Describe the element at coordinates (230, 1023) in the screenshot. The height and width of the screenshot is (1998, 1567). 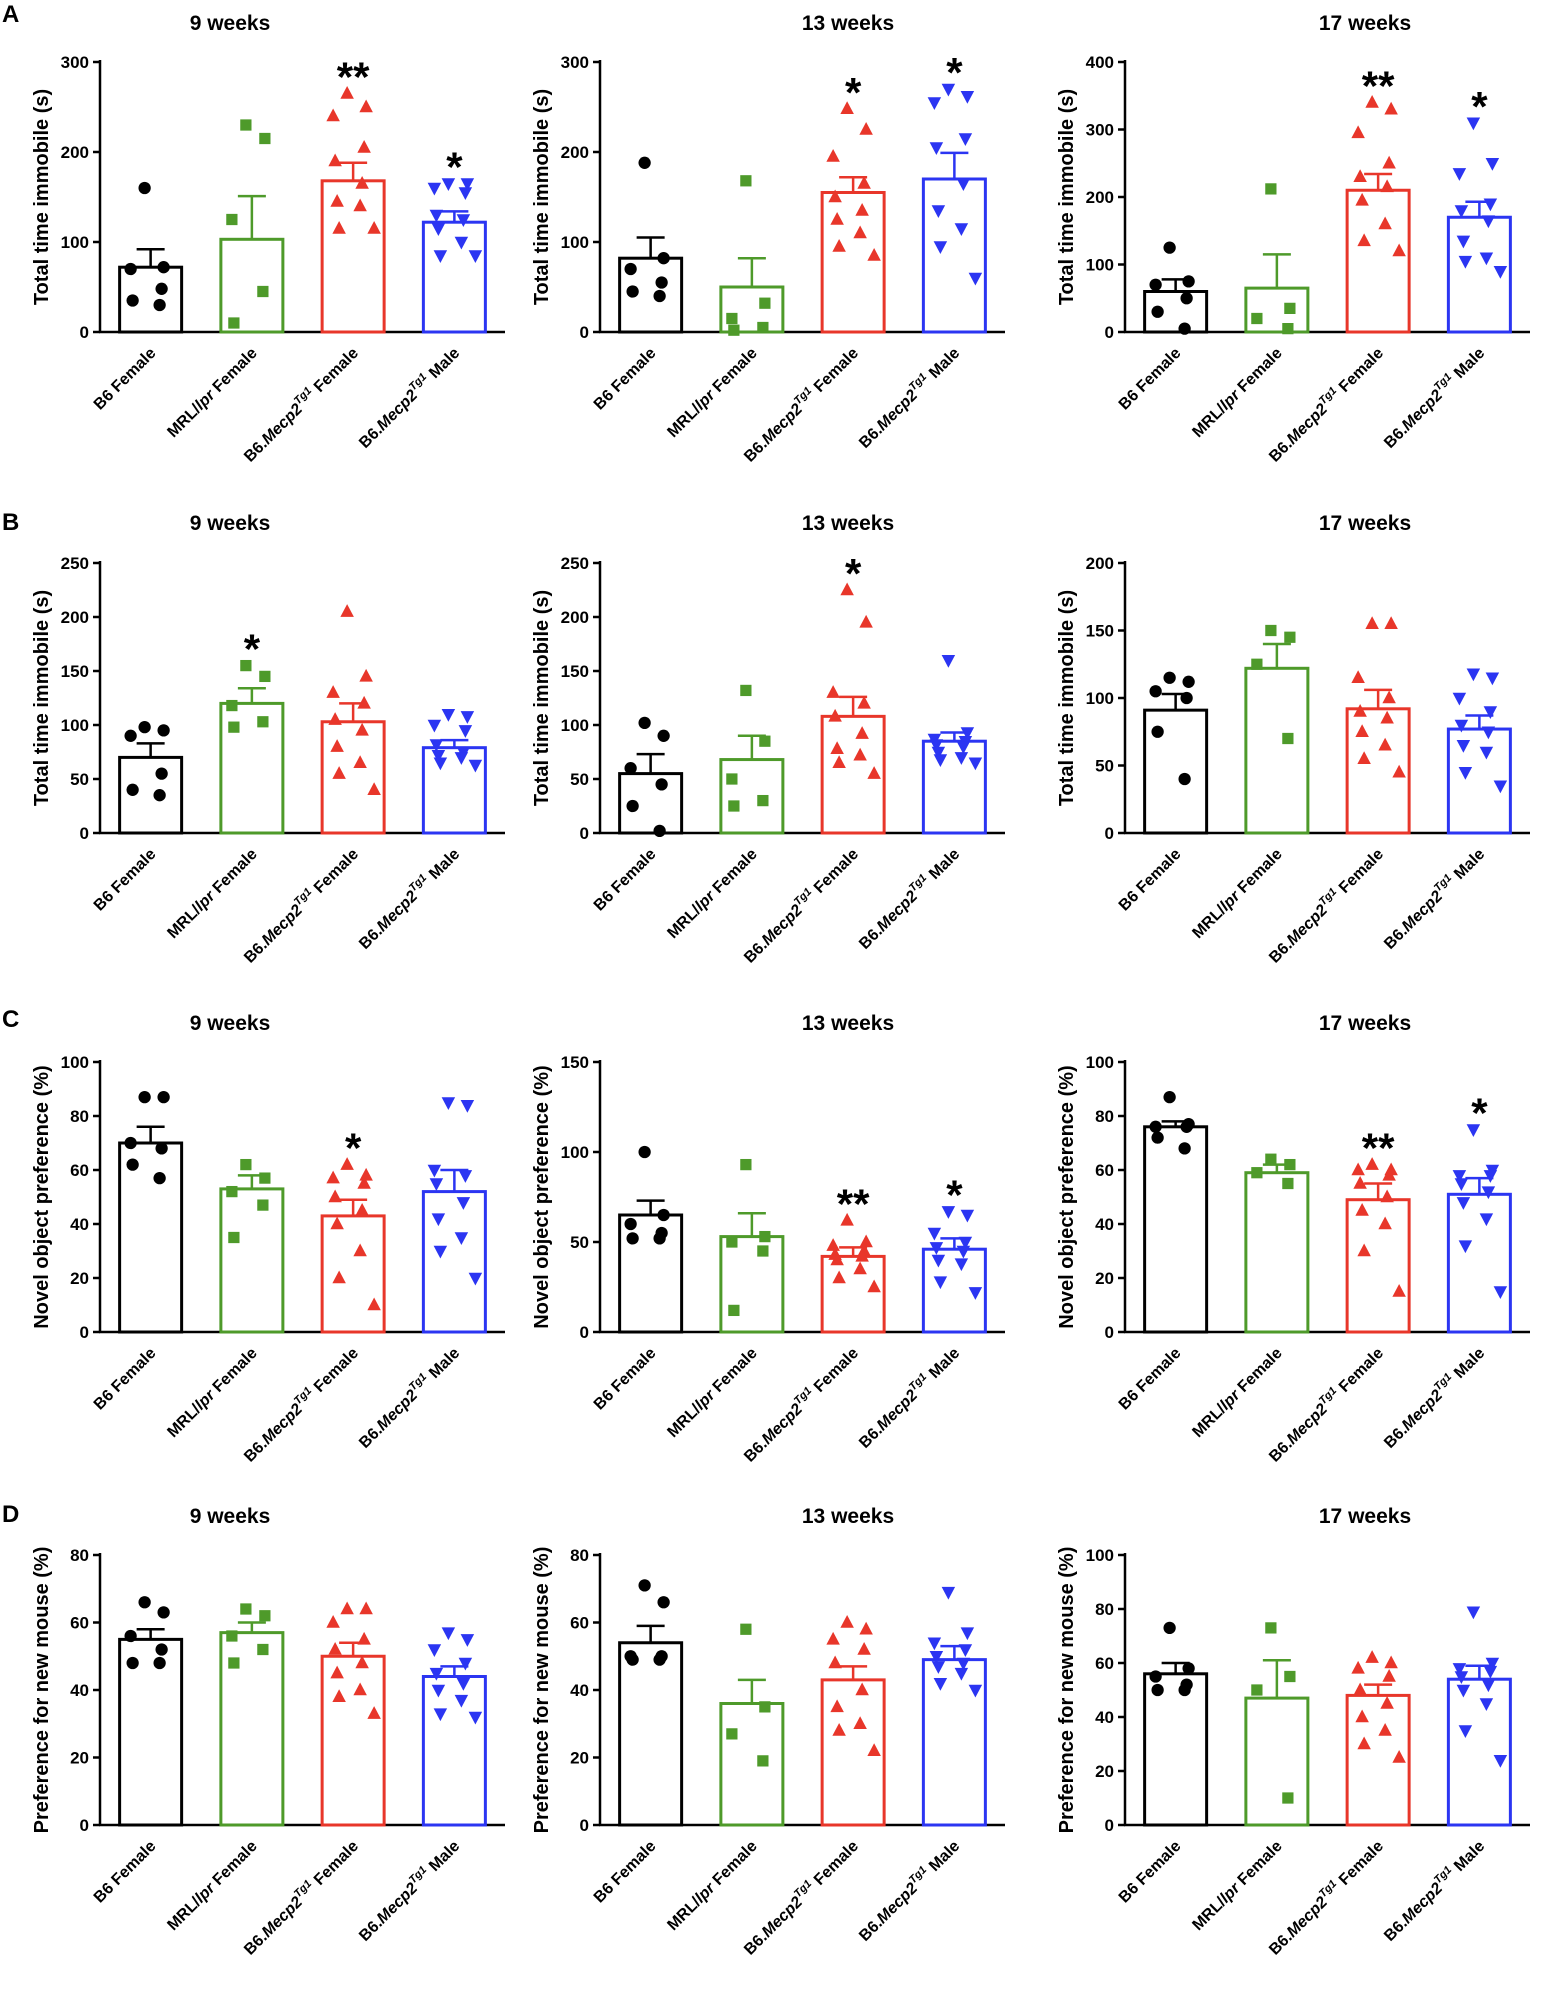
I see `chart-title: 9 weeks` at that location.